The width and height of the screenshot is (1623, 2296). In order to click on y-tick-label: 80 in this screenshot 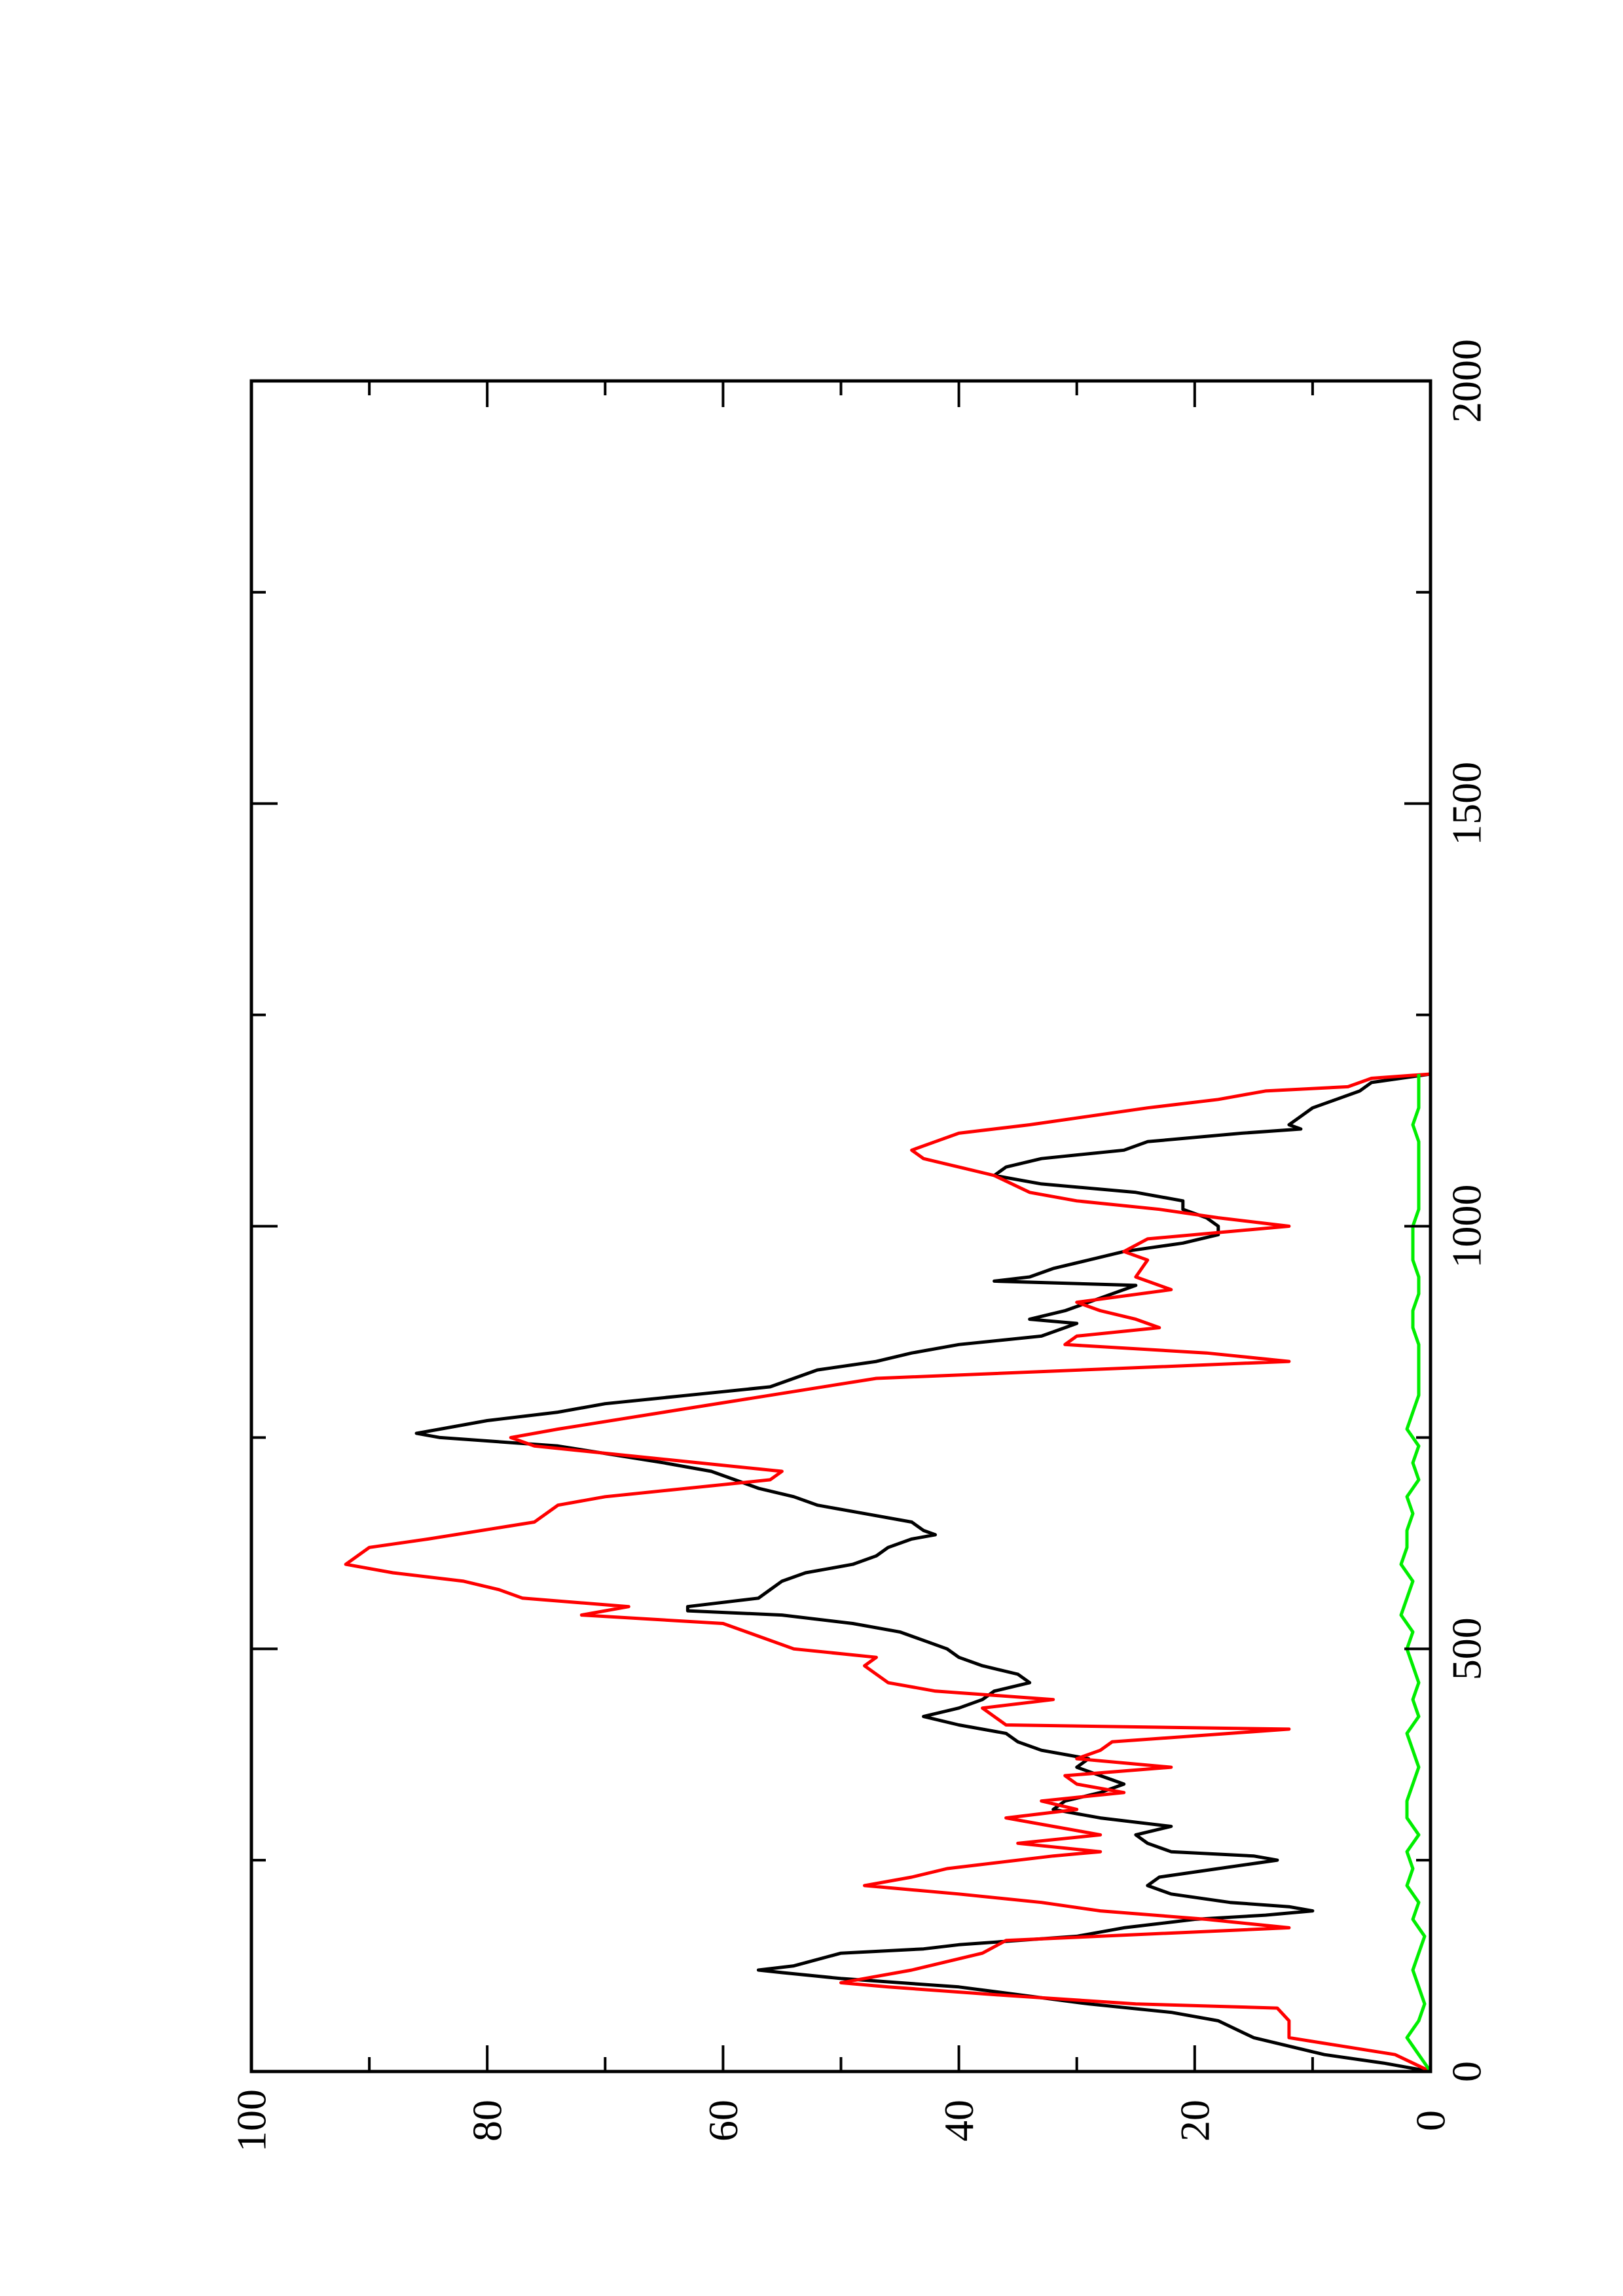, I will do `click(487, 2121)`.